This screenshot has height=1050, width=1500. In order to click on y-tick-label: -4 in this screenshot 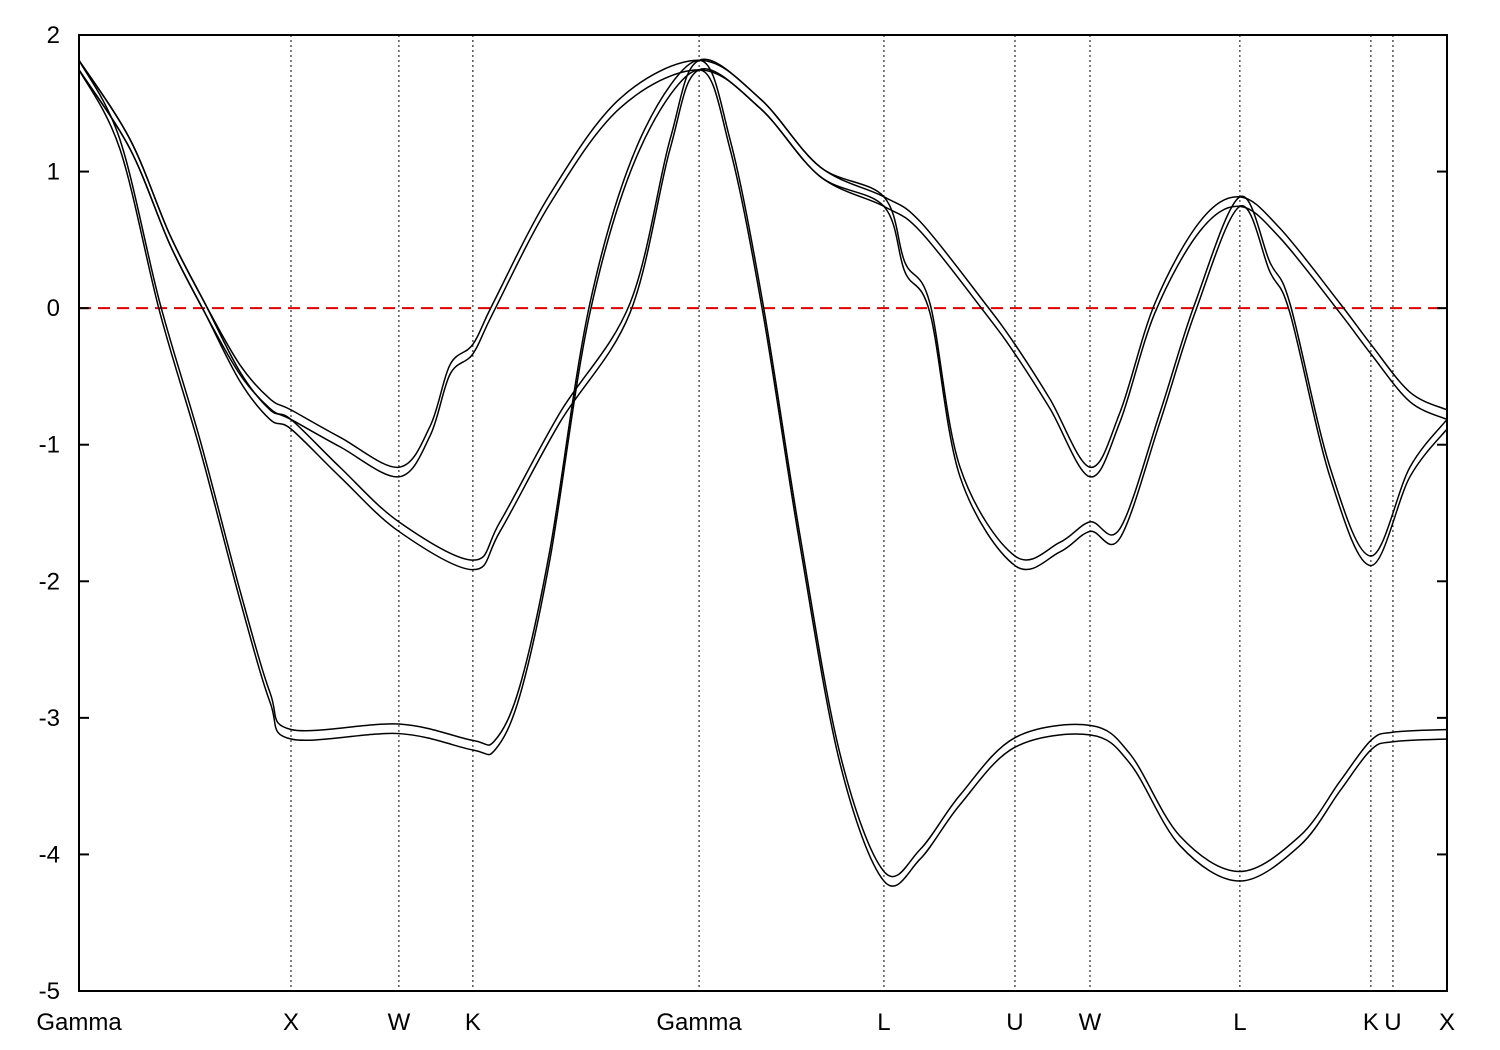, I will do `click(49, 854)`.